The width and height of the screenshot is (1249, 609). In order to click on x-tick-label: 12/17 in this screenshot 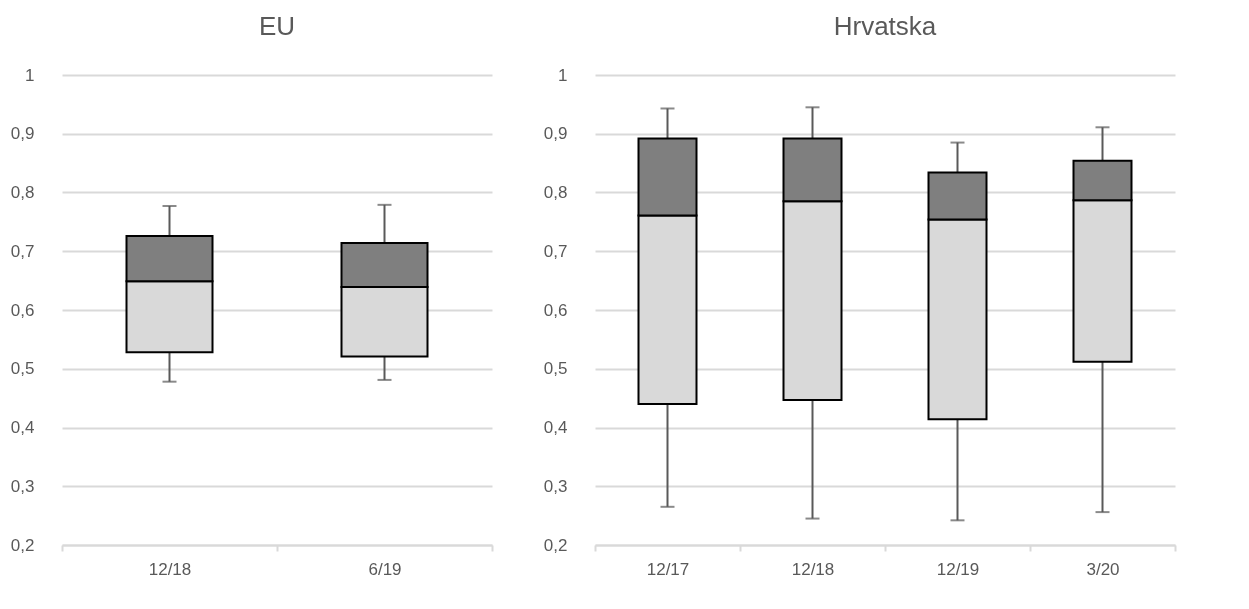, I will do `click(668, 569)`.